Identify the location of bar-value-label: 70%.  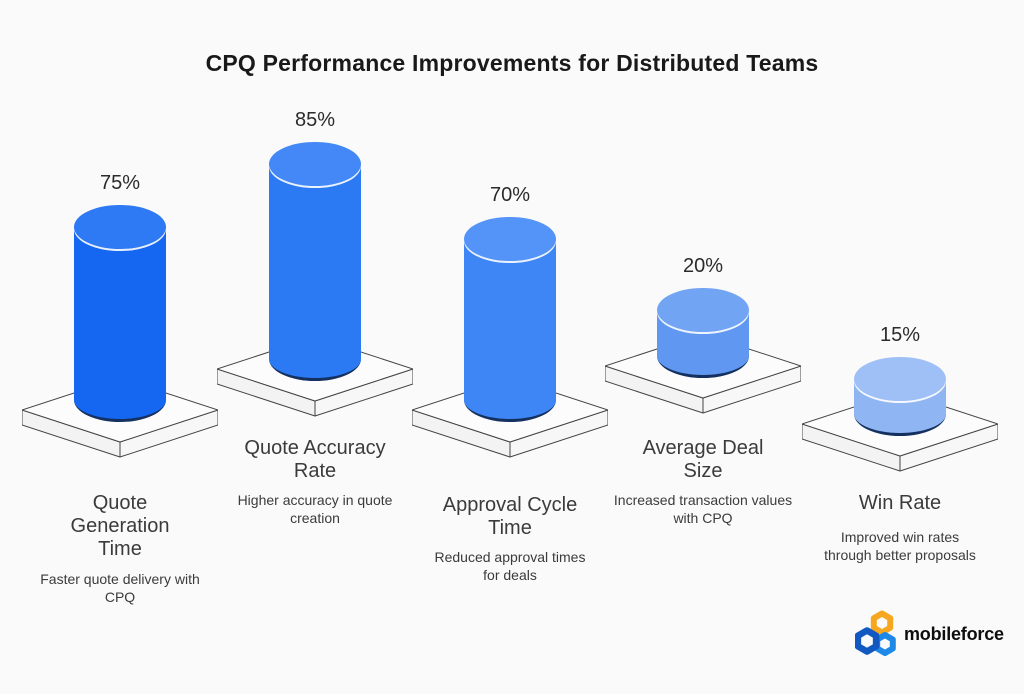
(510, 195).